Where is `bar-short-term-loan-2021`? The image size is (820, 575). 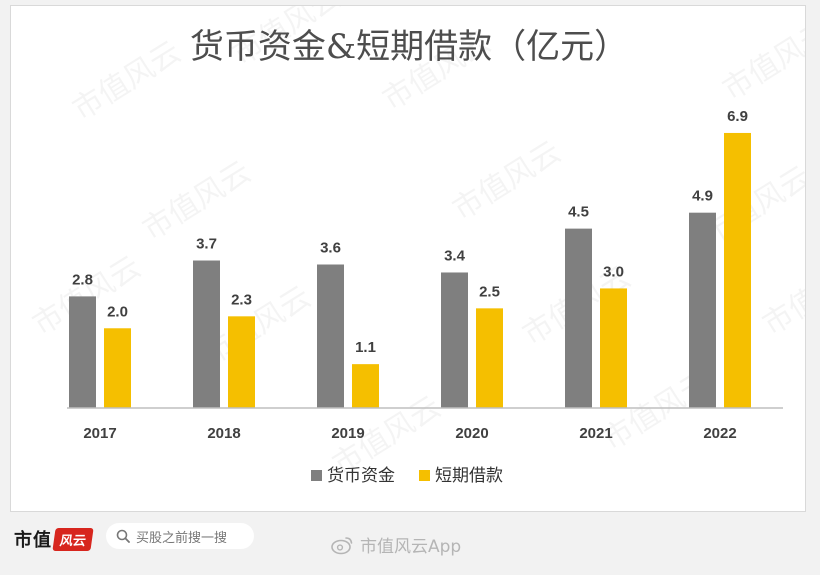
bar-short-term-loan-2021 is located at coordinates (613, 348).